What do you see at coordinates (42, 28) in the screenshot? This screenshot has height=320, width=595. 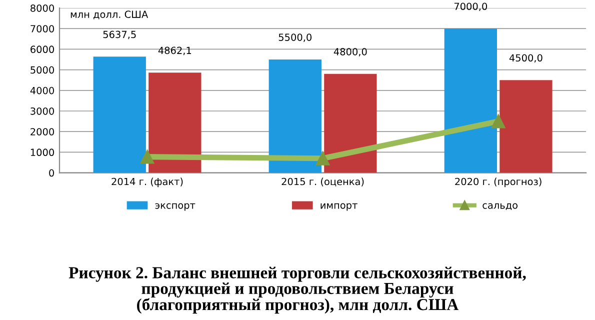 I see `y-tick-label: 7000` at bounding box center [42, 28].